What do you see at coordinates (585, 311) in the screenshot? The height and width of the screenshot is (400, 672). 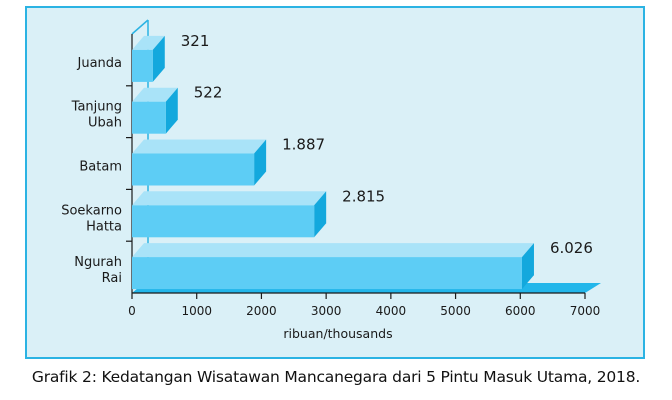 I see `x-tick-label: 7000` at bounding box center [585, 311].